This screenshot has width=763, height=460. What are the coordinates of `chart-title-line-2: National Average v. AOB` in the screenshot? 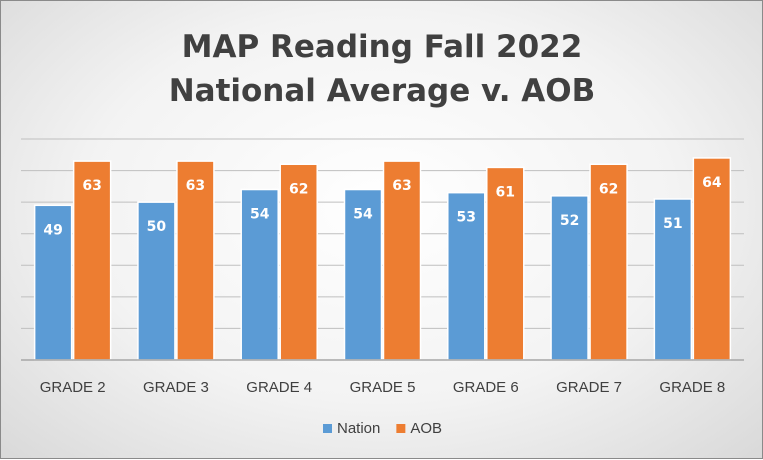 It's located at (382, 91).